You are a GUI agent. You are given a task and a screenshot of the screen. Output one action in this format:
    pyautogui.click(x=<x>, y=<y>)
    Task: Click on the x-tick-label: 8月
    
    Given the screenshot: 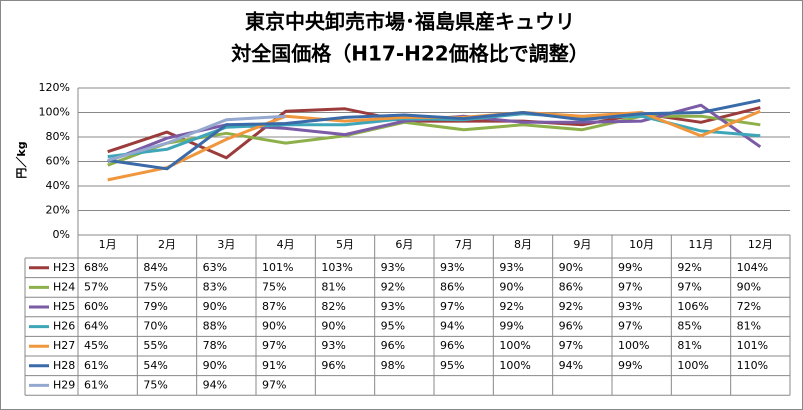 What is the action you would take?
    pyautogui.click(x=523, y=244)
    